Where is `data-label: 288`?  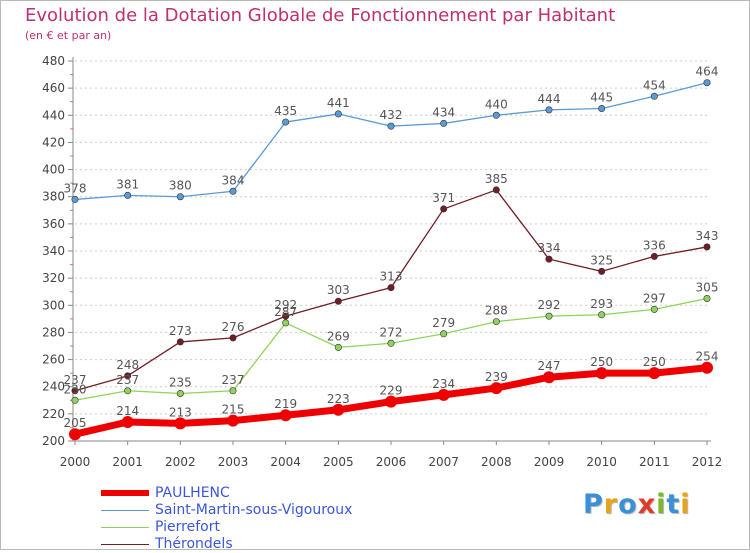
data-label: 288 is located at coordinates (496, 311).